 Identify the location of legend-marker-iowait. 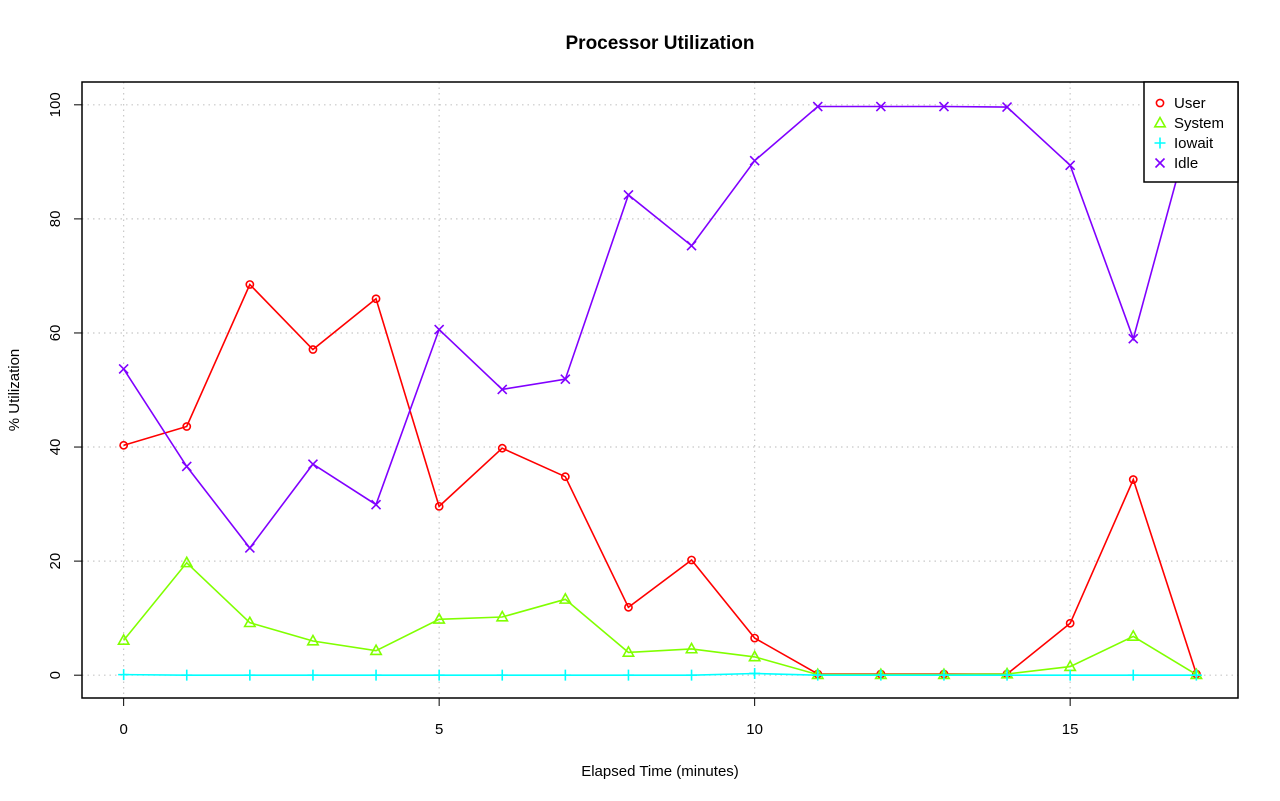
(1160, 143).